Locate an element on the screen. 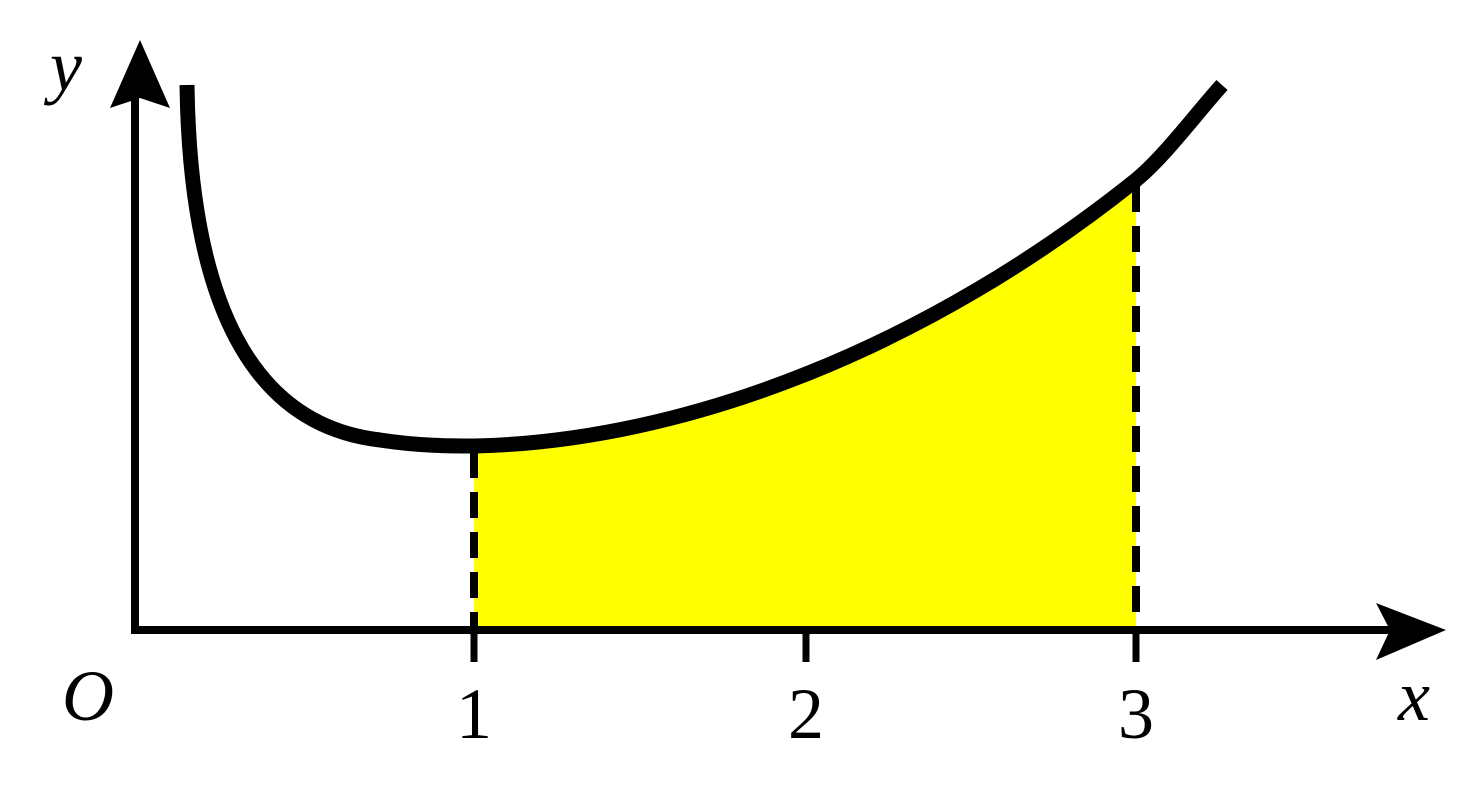  tick-label: 3 is located at coordinates (1136, 714).